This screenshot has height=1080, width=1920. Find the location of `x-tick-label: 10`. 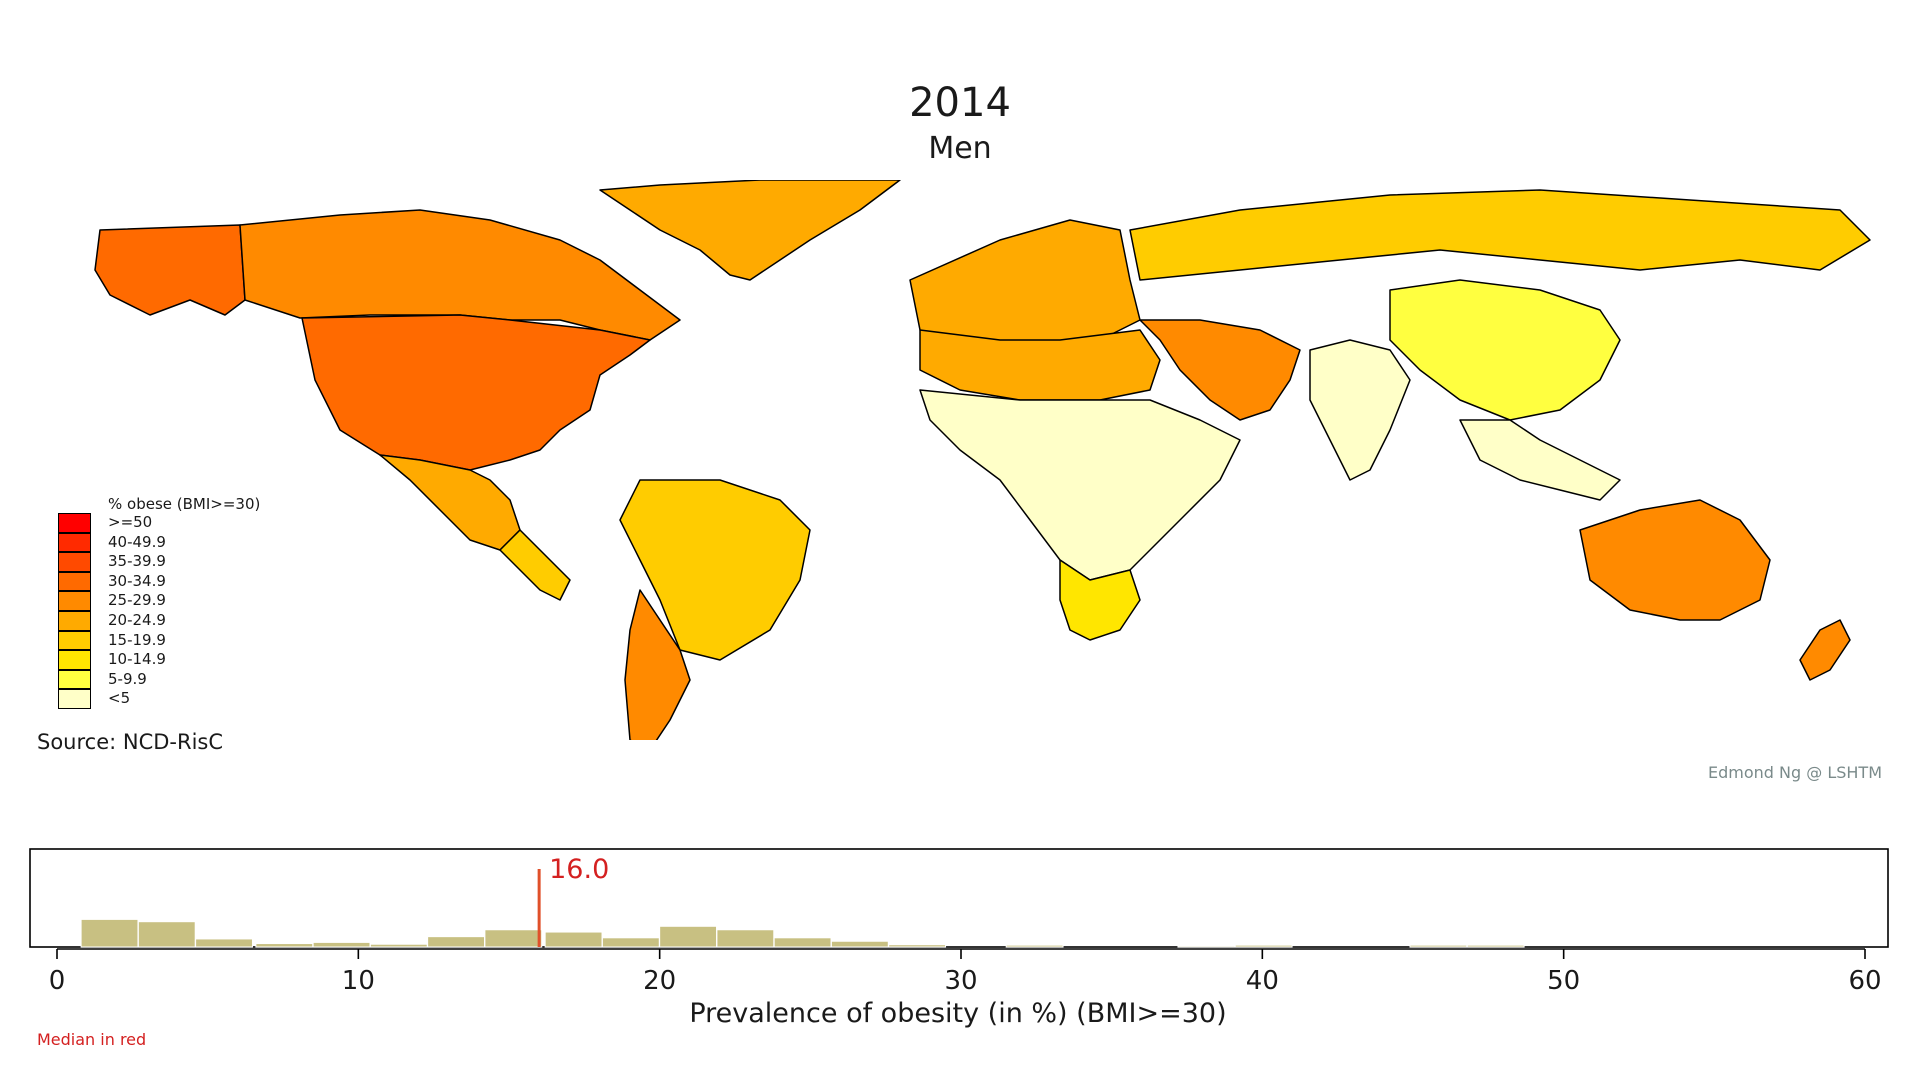

x-tick-label: 10 is located at coordinates (358, 981).